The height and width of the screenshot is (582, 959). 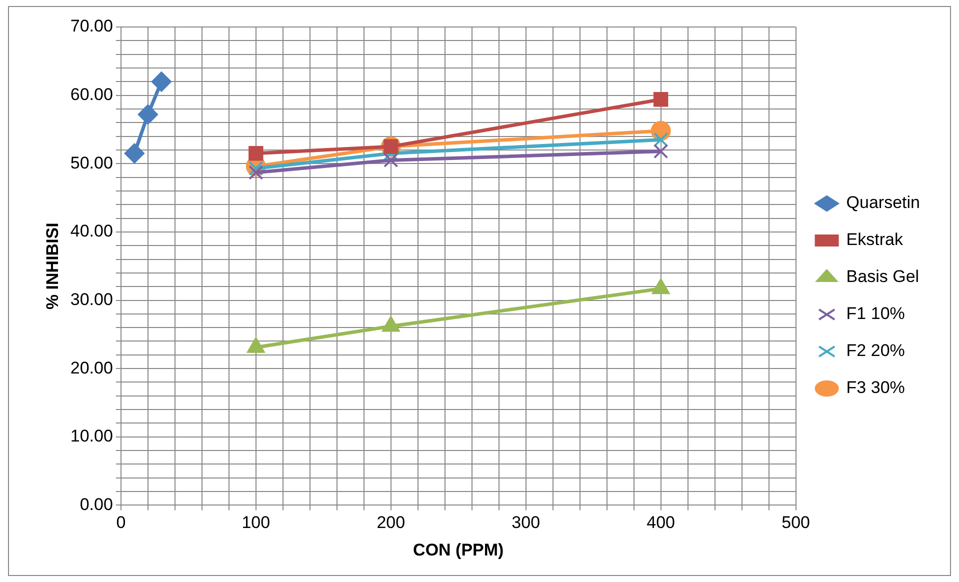 I want to click on y-tick-label: 10.00, so click(x=91, y=436).